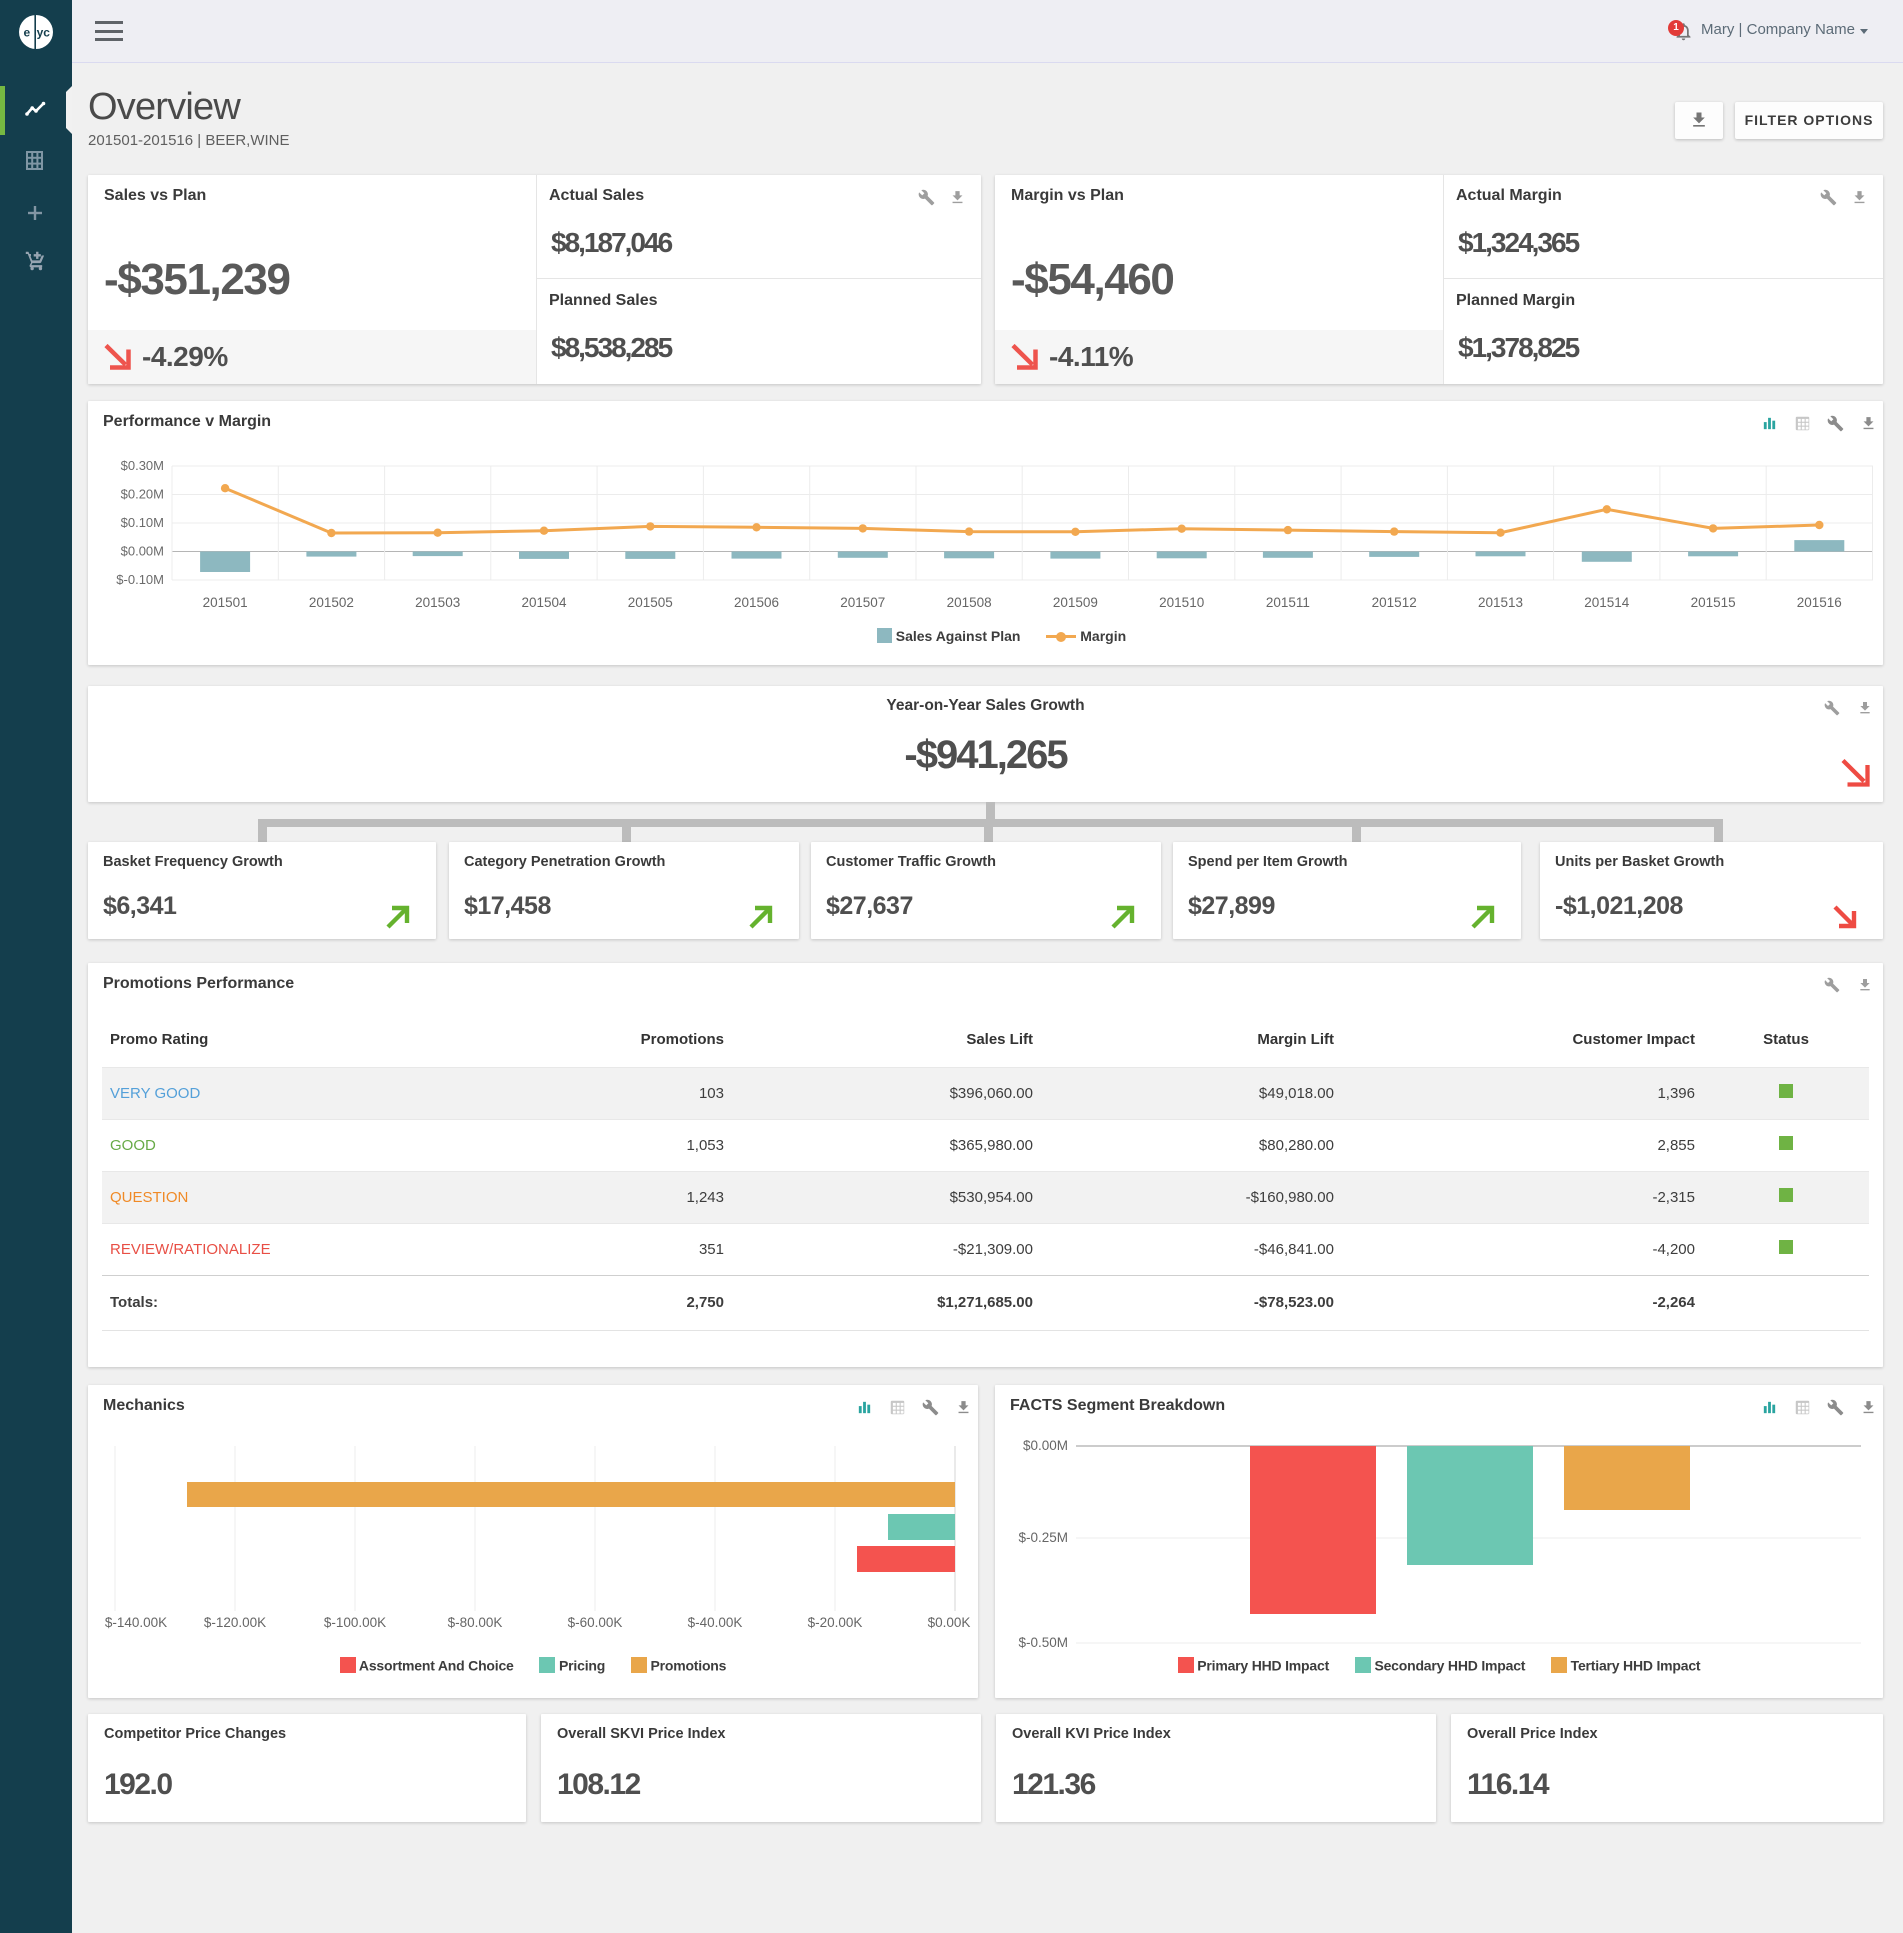 The image size is (1903, 1933). Describe the element at coordinates (140, 579) in the screenshot. I see `svg-text: $-0.10M` at that location.